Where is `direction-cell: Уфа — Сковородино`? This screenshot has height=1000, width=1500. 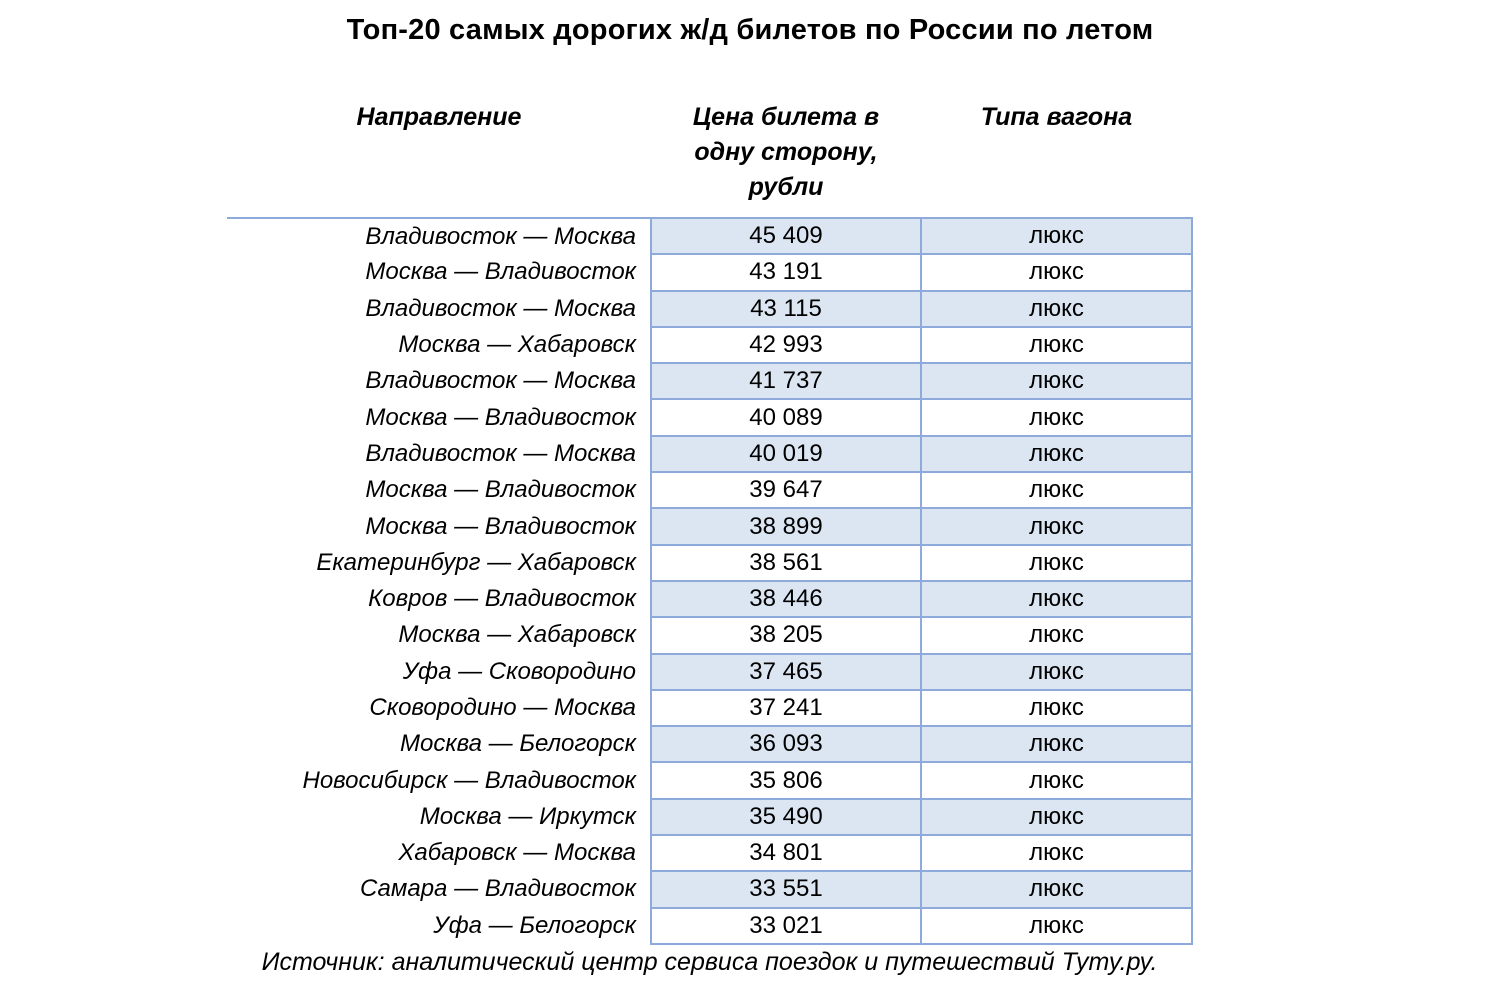
direction-cell: Уфа — Сковородино is located at coordinates (519, 671).